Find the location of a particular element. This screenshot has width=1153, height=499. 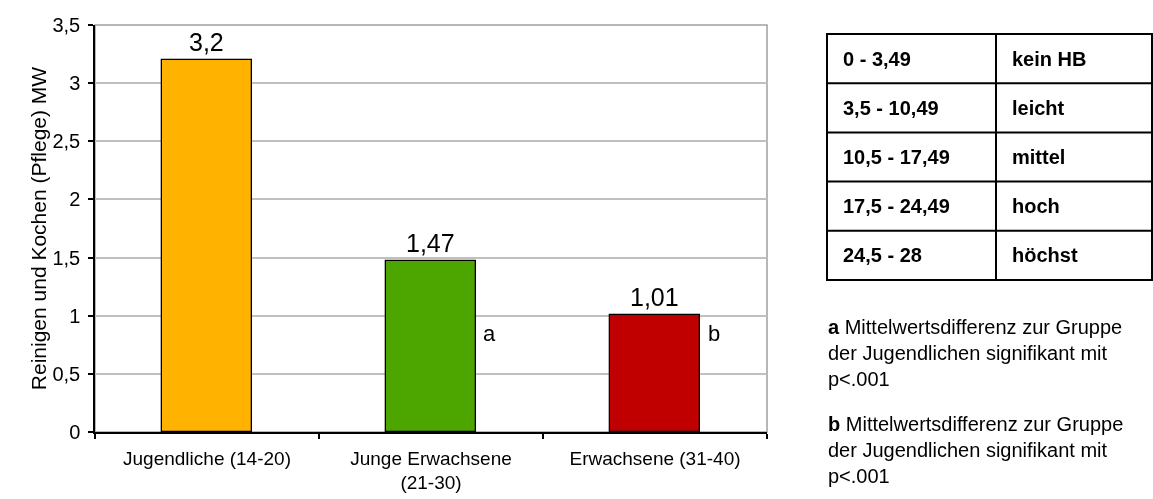

data-label: 3,2 is located at coordinates (206, 42).